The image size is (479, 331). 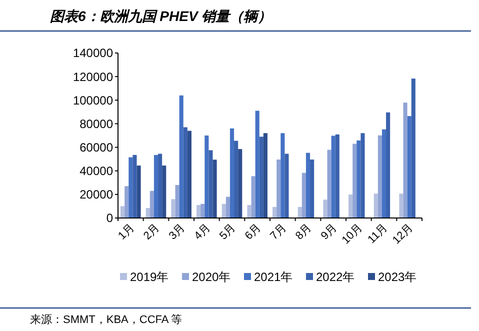 What do you see at coordinates (273, 277) in the screenshot?
I see `legend-label: 2021年` at bounding box center [273, 277].